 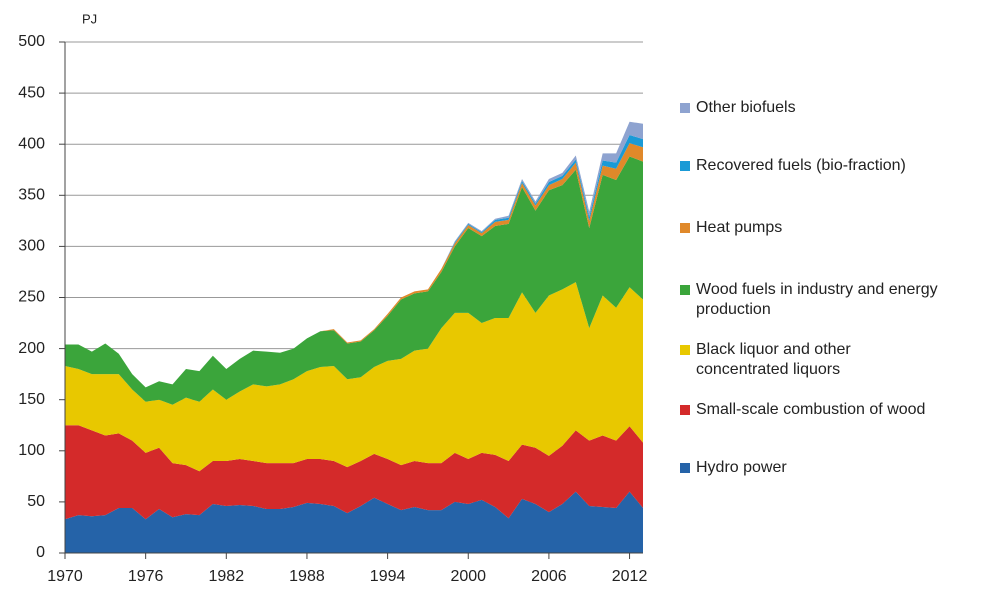 I want to click on x-tick-label: 1976, so click(x=146, y=576).